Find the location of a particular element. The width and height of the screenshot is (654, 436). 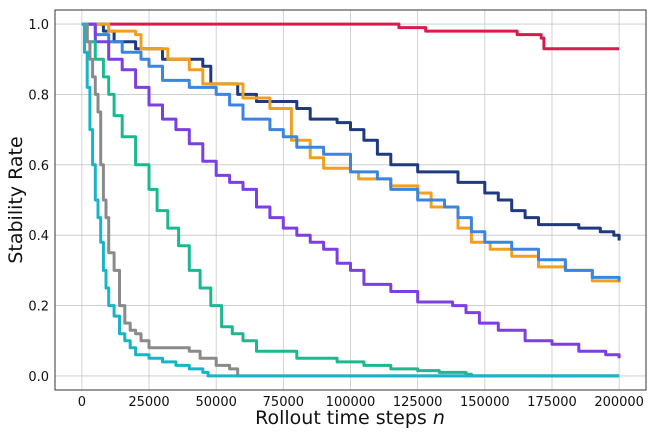

x-tick-label: 50000 is located at coordinates (216, 402).